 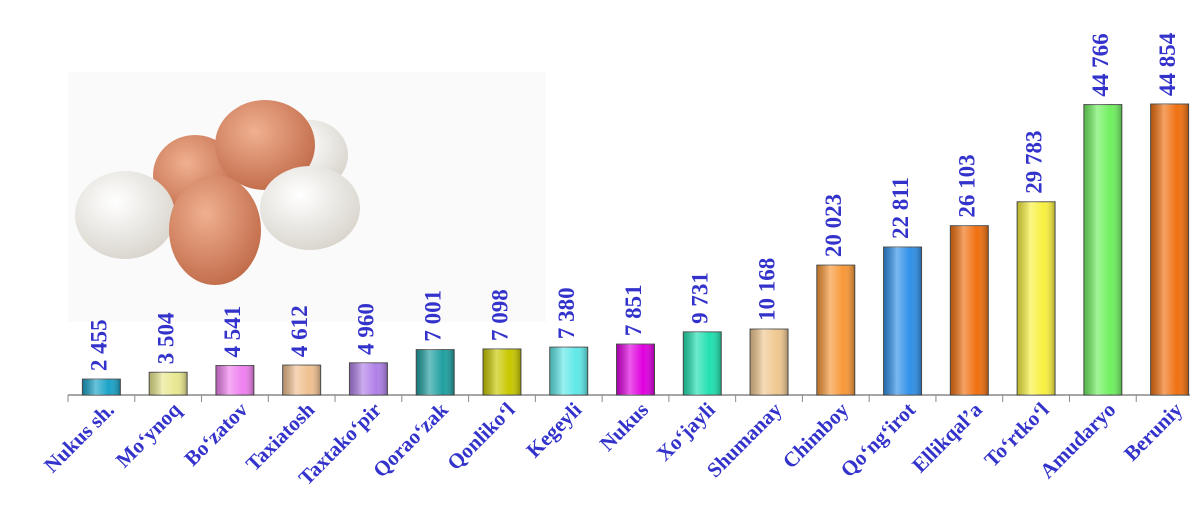 What do you see at coordinates (624, 427) in the screenshot?
I see `category-label: Nukus` at bounding box center [624, 427].